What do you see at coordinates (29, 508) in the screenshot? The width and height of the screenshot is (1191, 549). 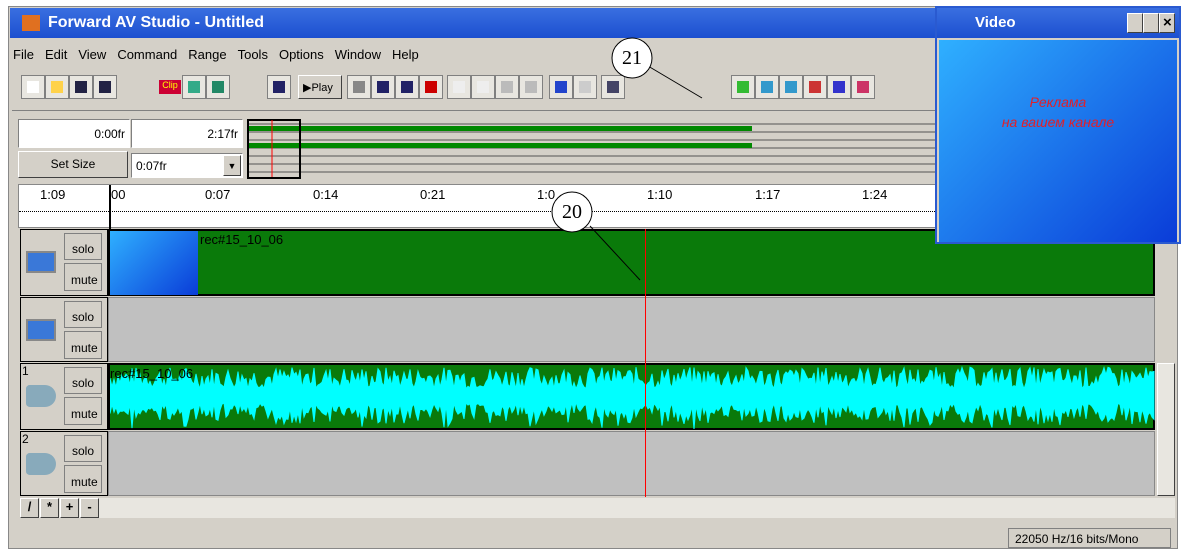 I see `track-button: /` at bounding box center [29, 508].